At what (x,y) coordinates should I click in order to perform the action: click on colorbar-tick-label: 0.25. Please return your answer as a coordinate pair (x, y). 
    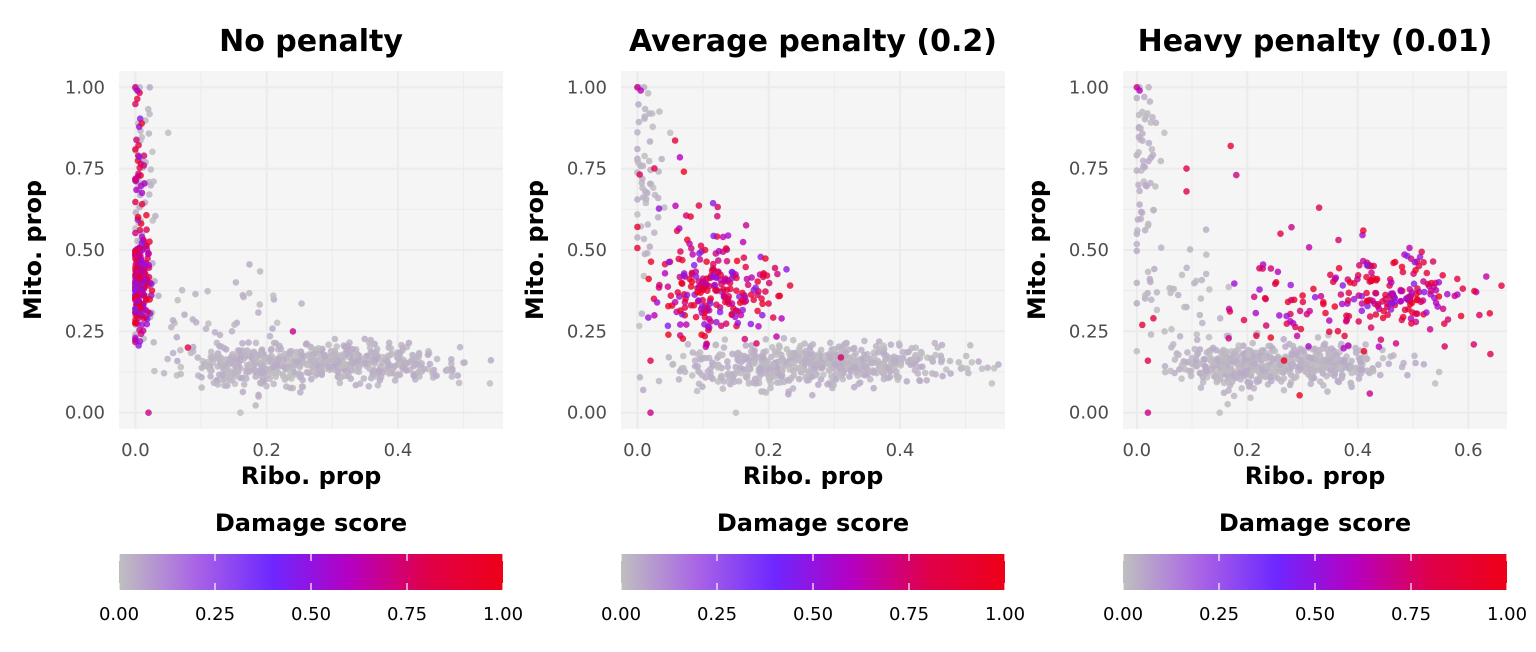
    Looking at the image, I should click on (215, 614).